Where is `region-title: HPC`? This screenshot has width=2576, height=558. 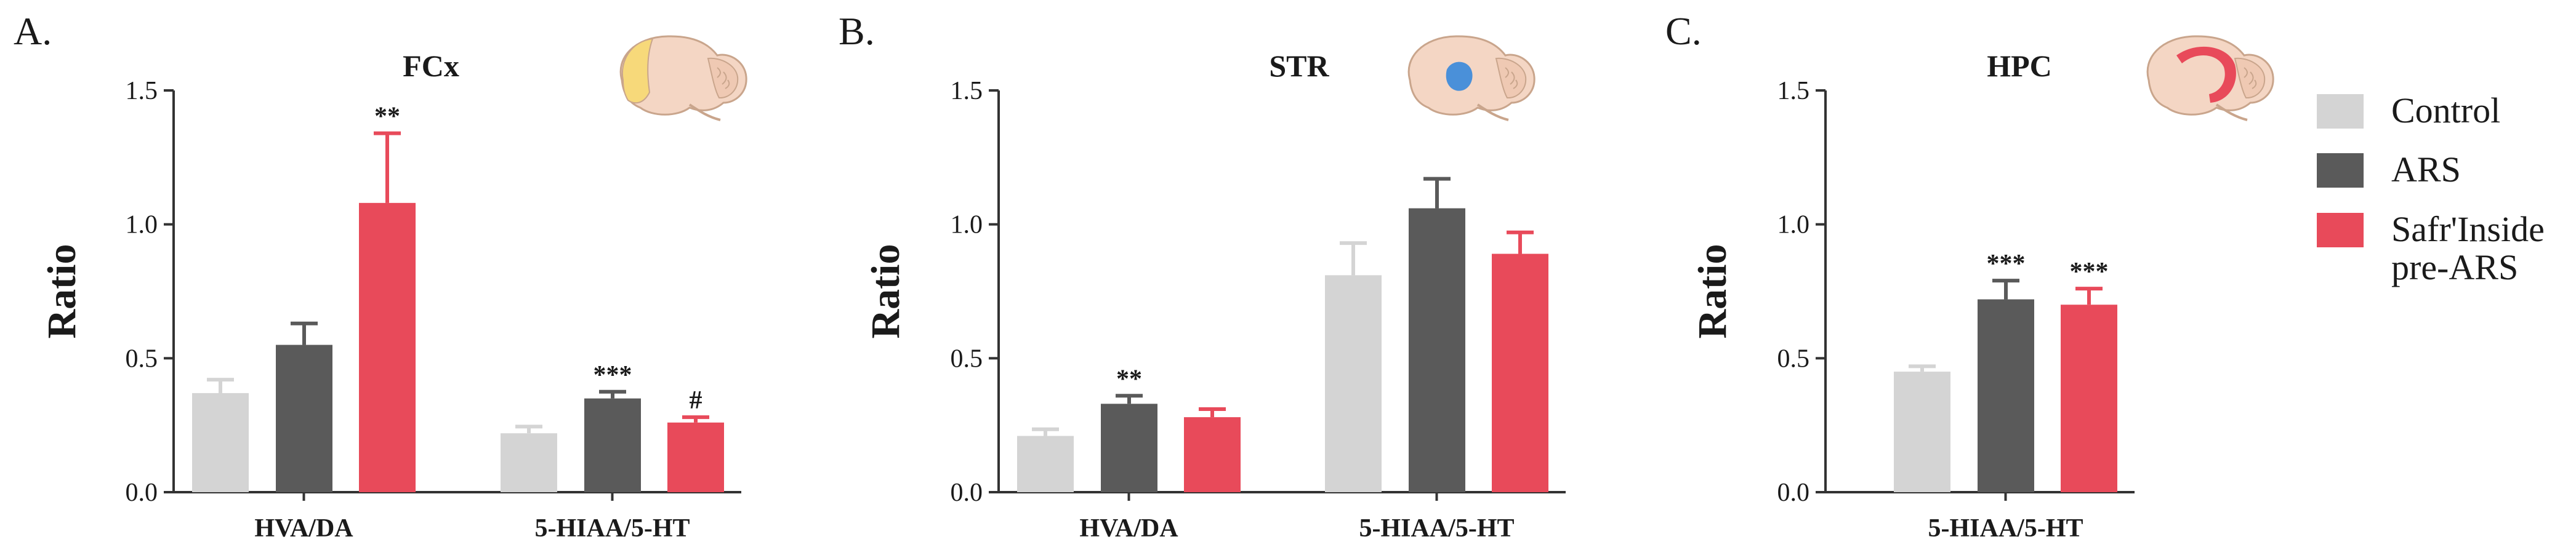 region-title: HPC is located at coordinates (2019, 66).